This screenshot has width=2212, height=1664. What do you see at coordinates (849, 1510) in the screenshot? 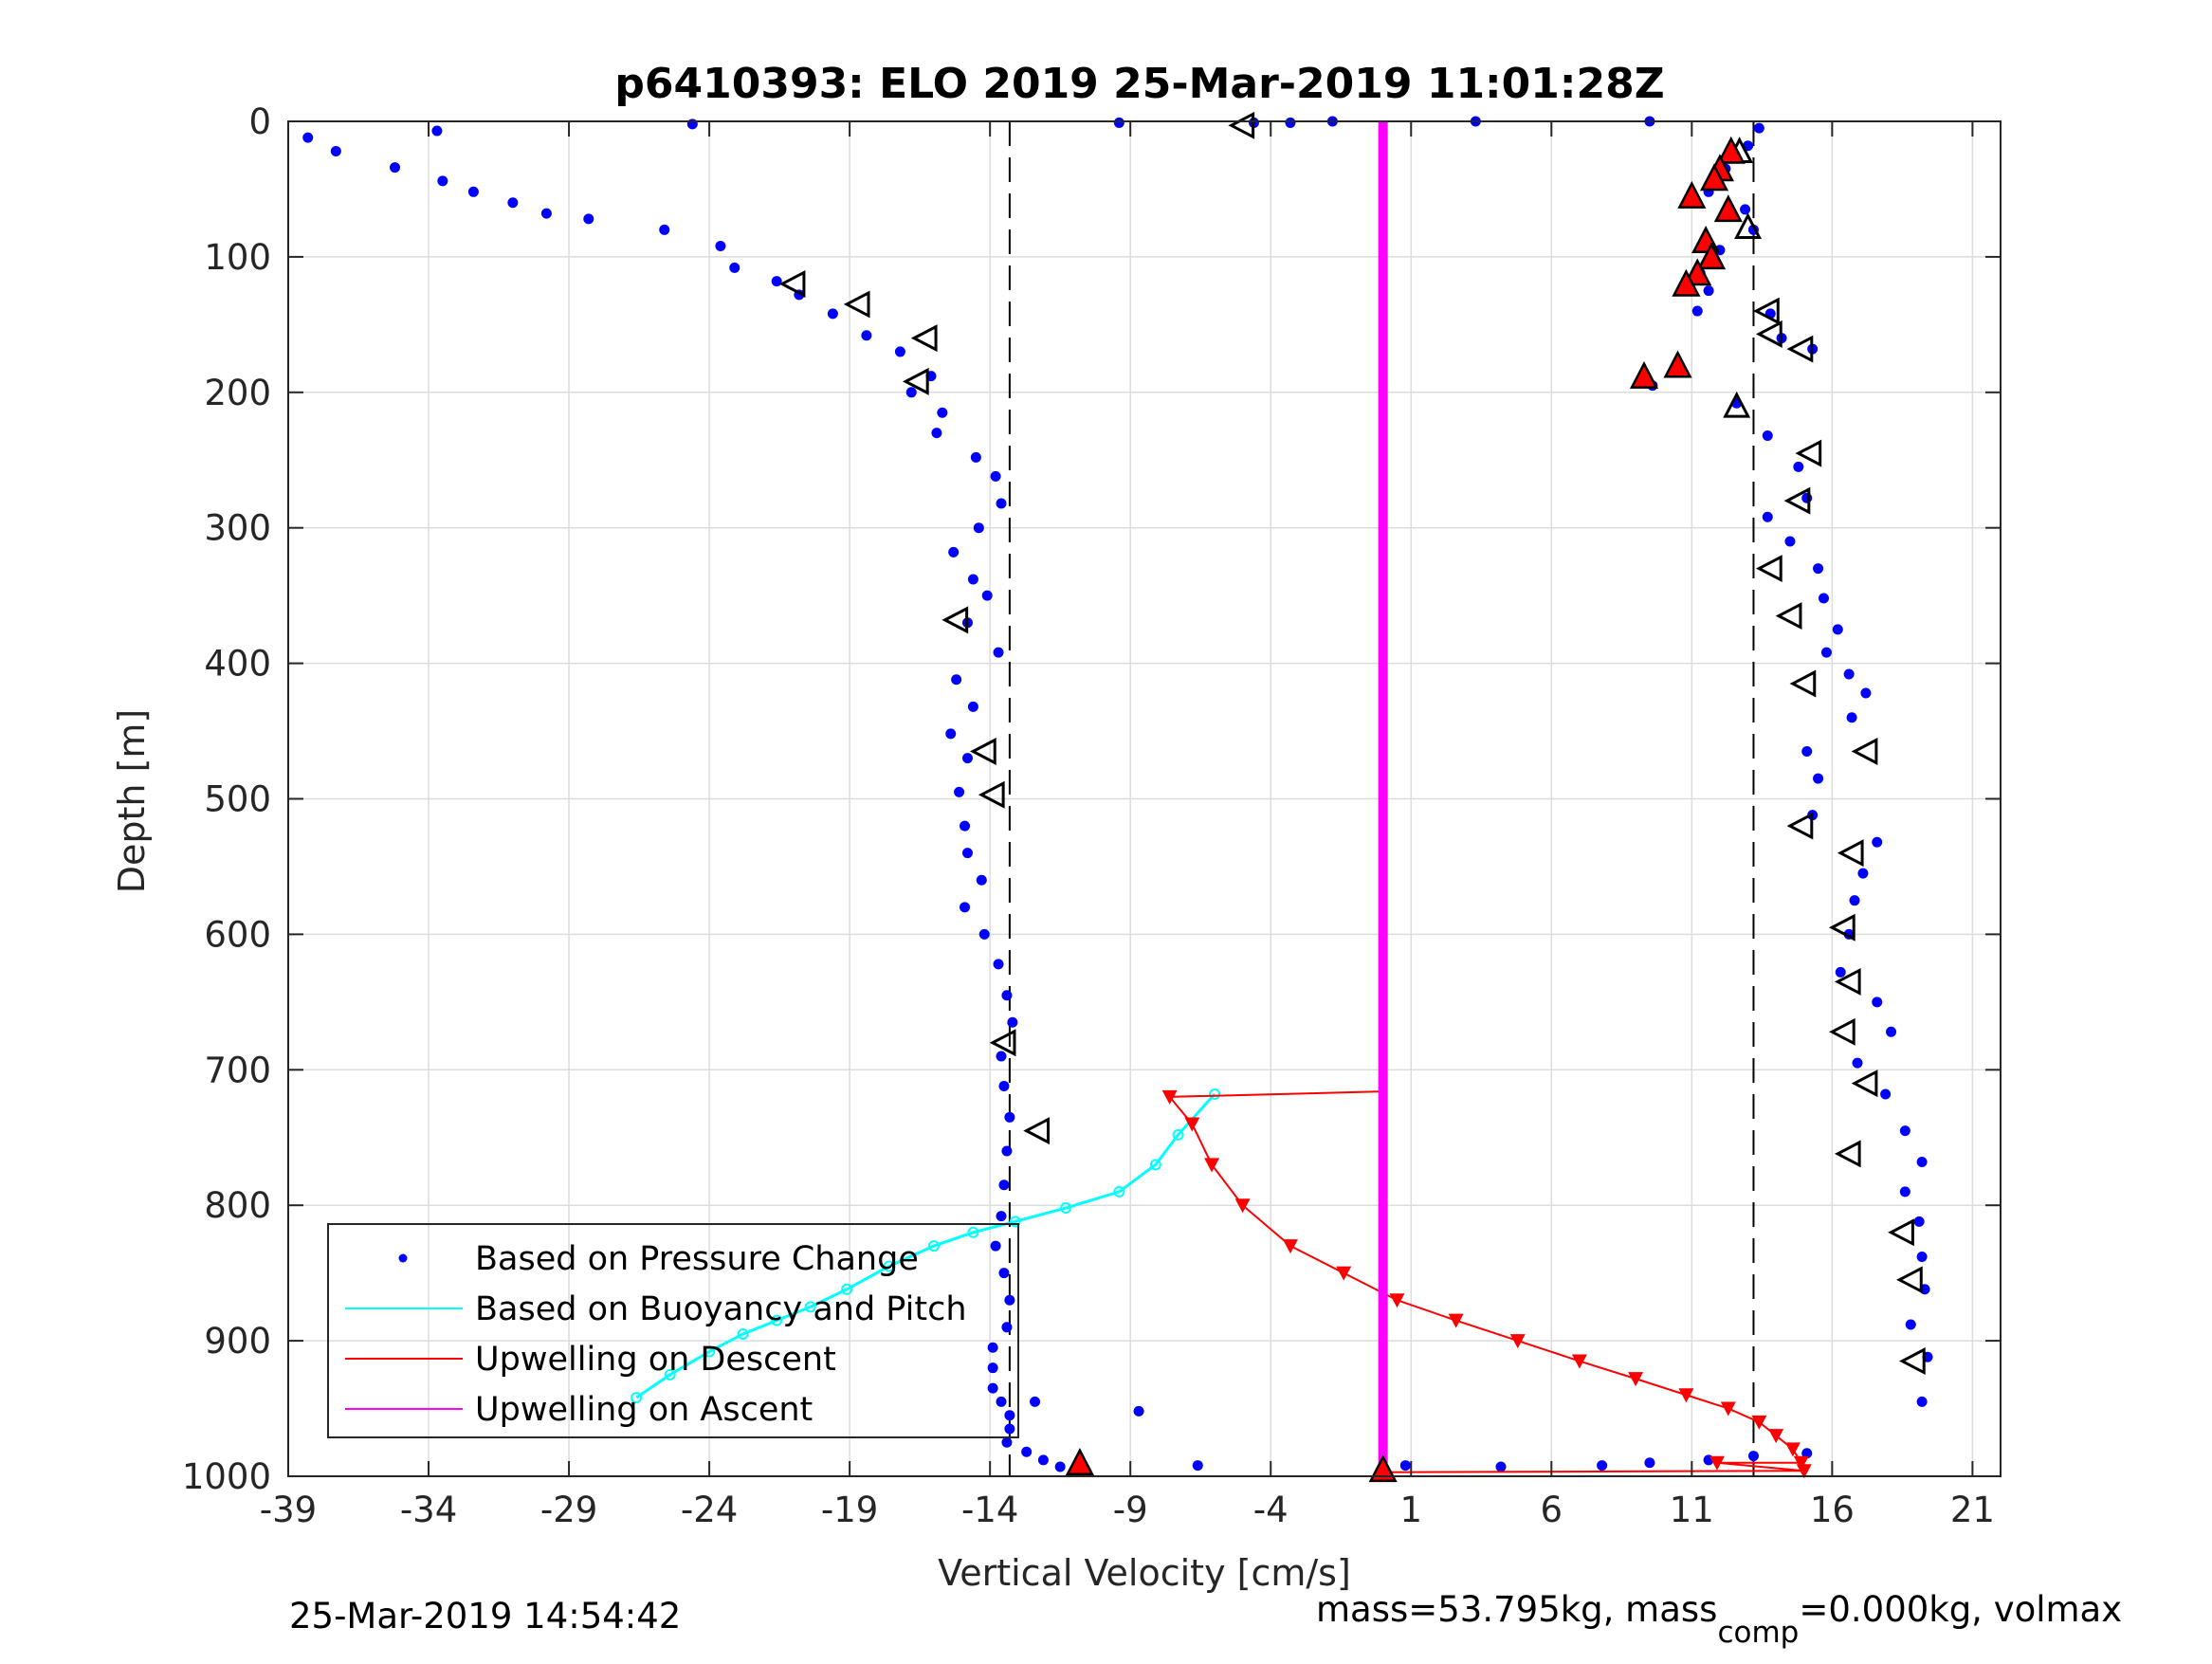
I see `x-tick-label: -19` at bounding box center [849, 1510].